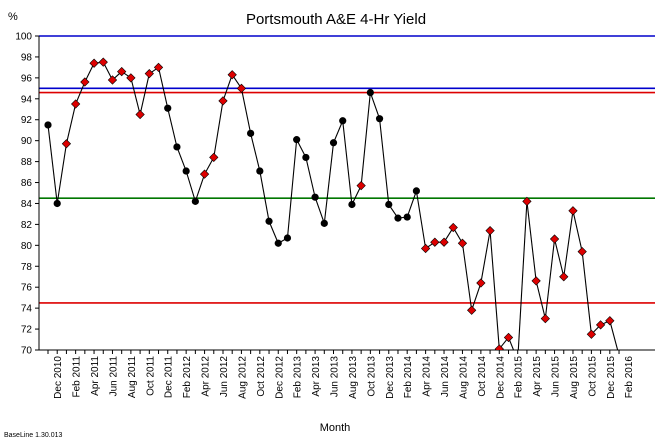 The image size is (672, 444). What do you see at coordinates (224, 377) in the screenshot?
I see `x-tick-label: Jun 2012` at bounding box center [224, 377].